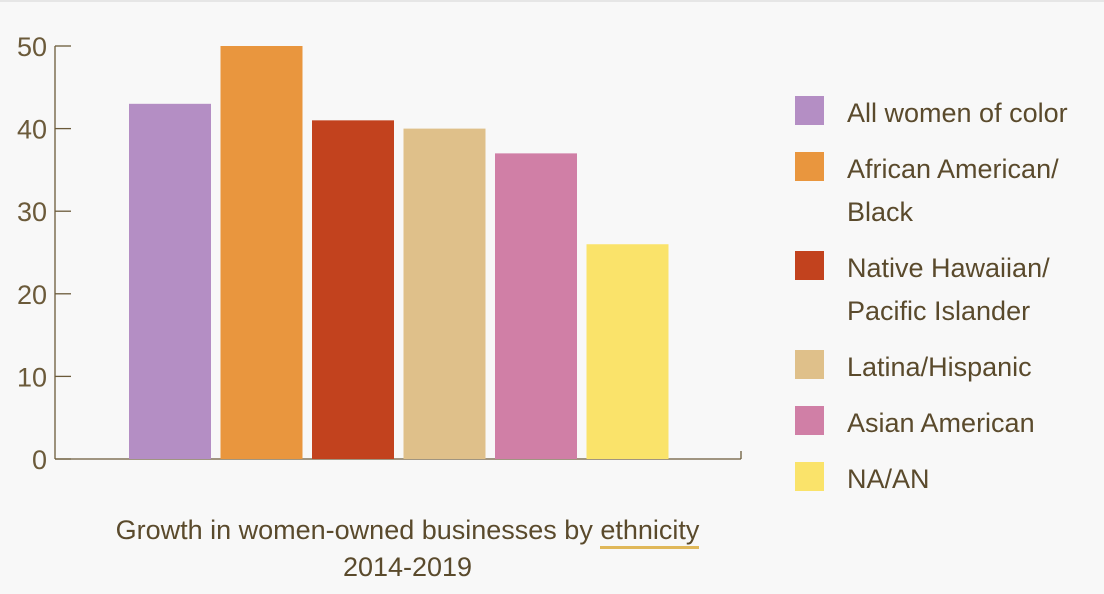  Describe the element at coordinates (39, 460) in the screenshot. I see `y-tick-label: 0` at that location.